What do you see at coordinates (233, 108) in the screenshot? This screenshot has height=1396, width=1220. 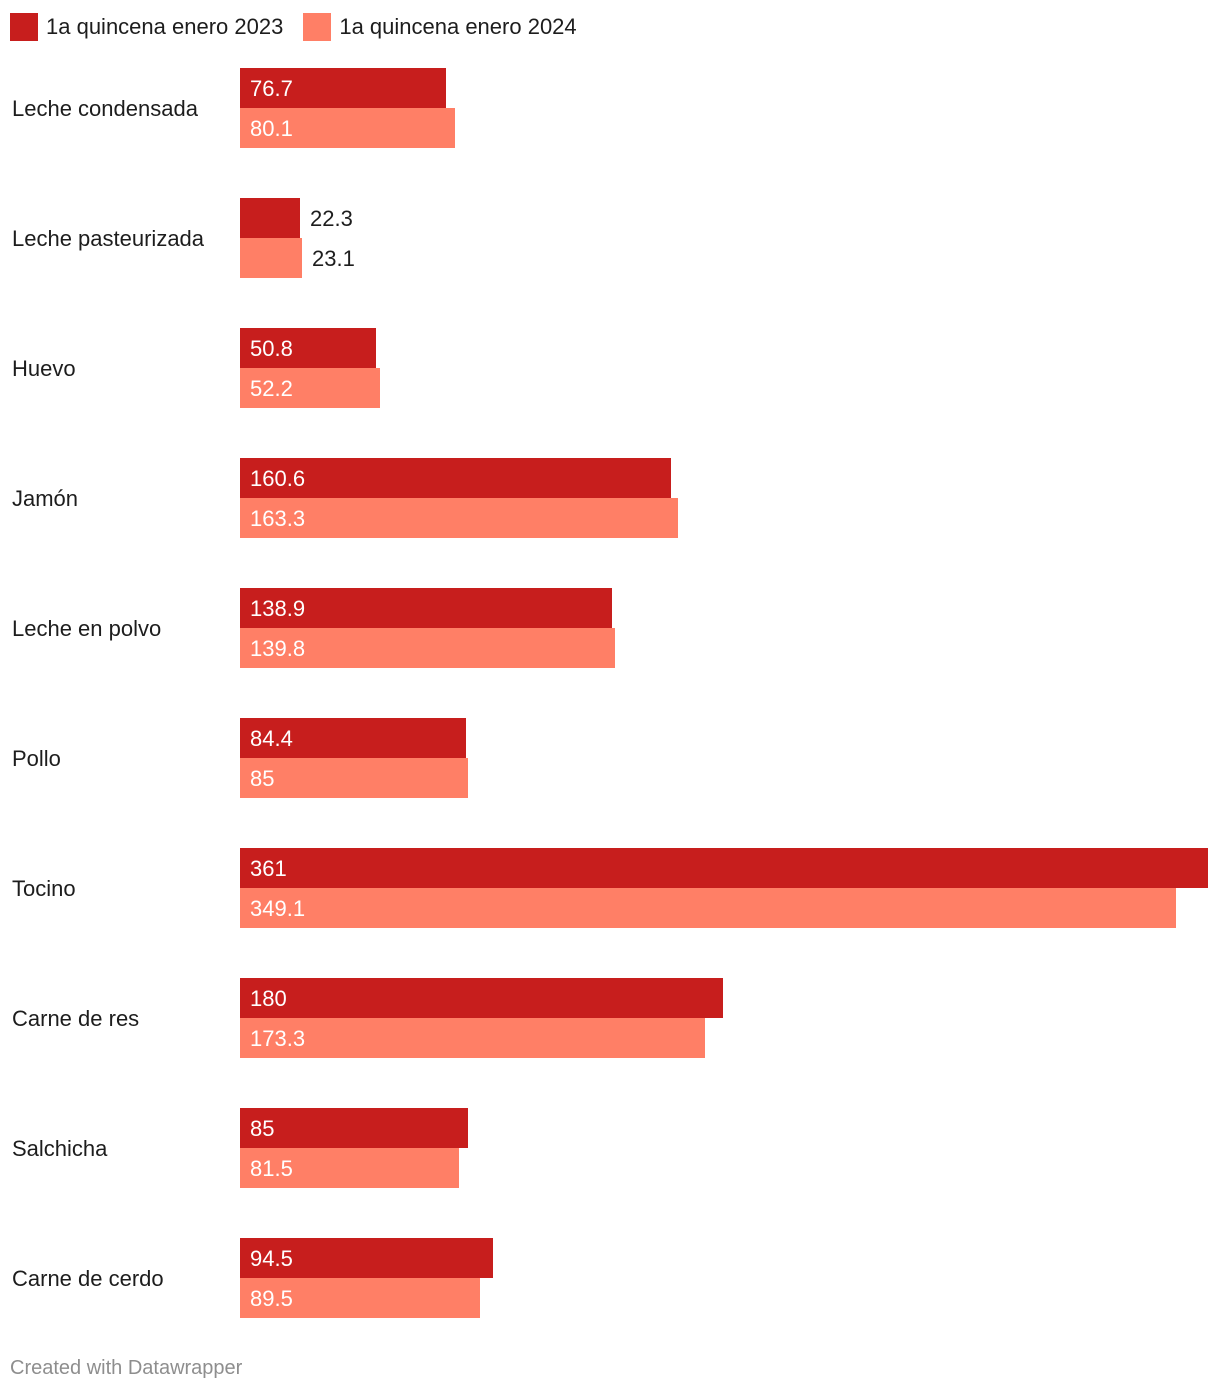 I see `bar-group: Leche condensada 76.7 80.1` at bounding box center [233, 108].